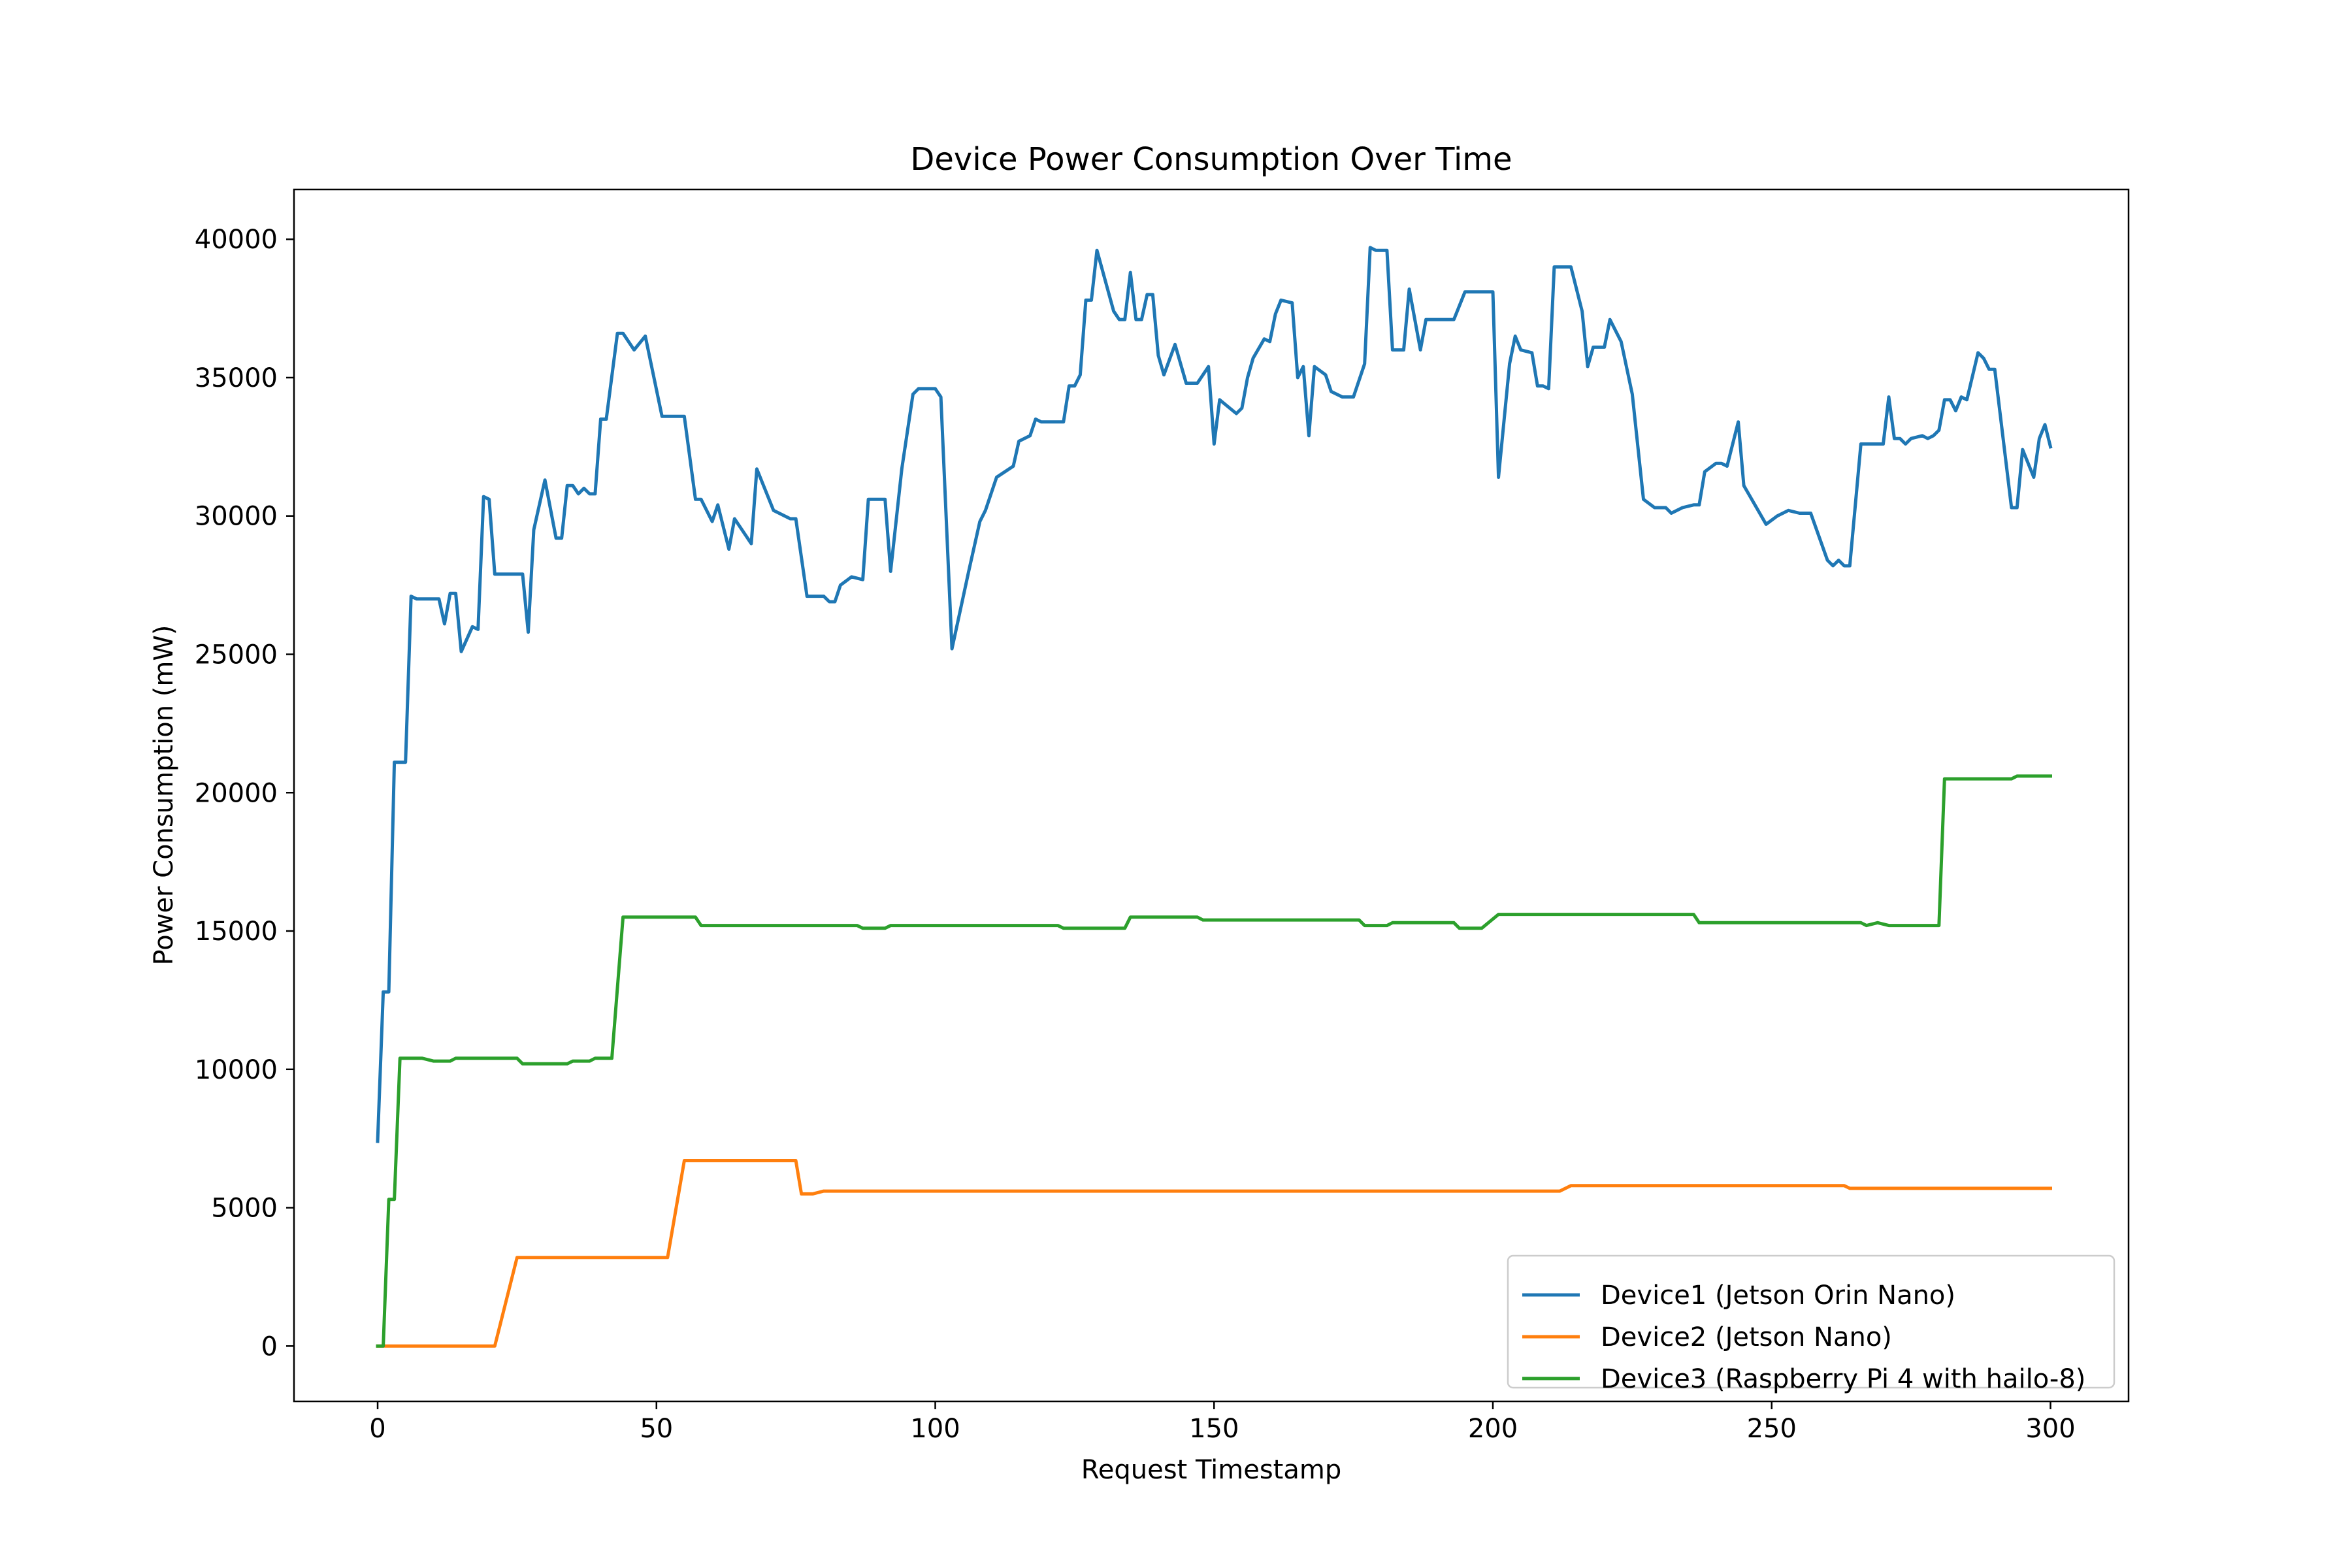 This screenshot has width=2352, height=1568. I want to click on x-tick-label: 200, so click(1493, 1429).